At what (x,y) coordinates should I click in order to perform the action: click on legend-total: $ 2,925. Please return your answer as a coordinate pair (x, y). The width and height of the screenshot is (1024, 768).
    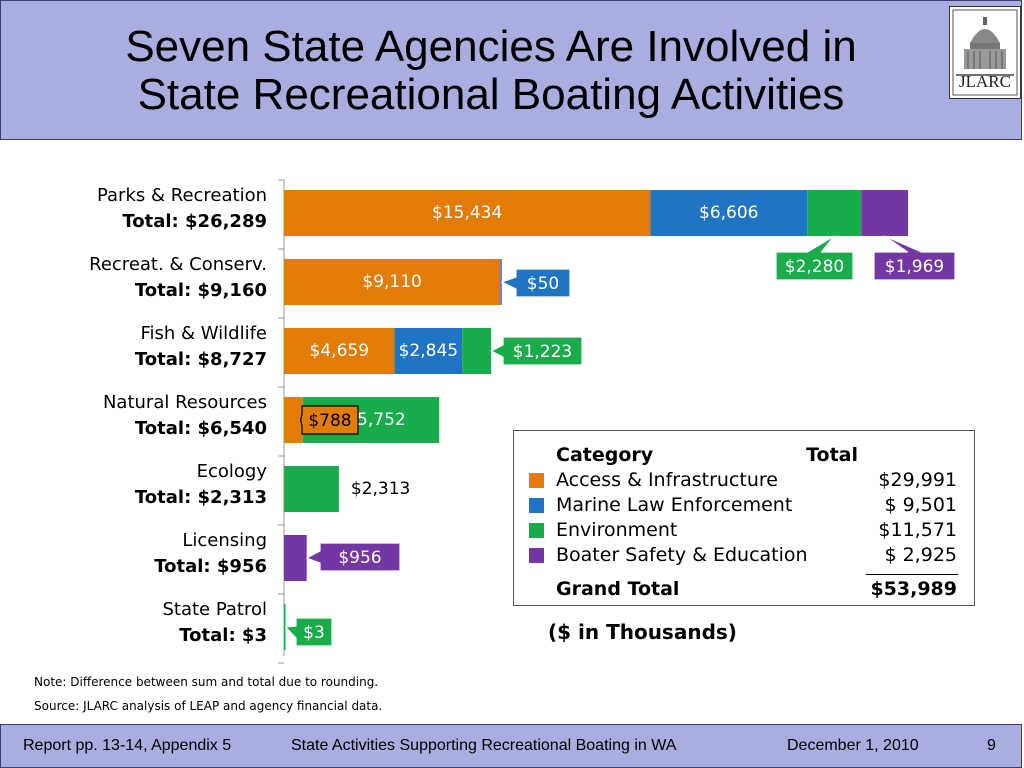
    Looking at the image, I should click on (920, 555).